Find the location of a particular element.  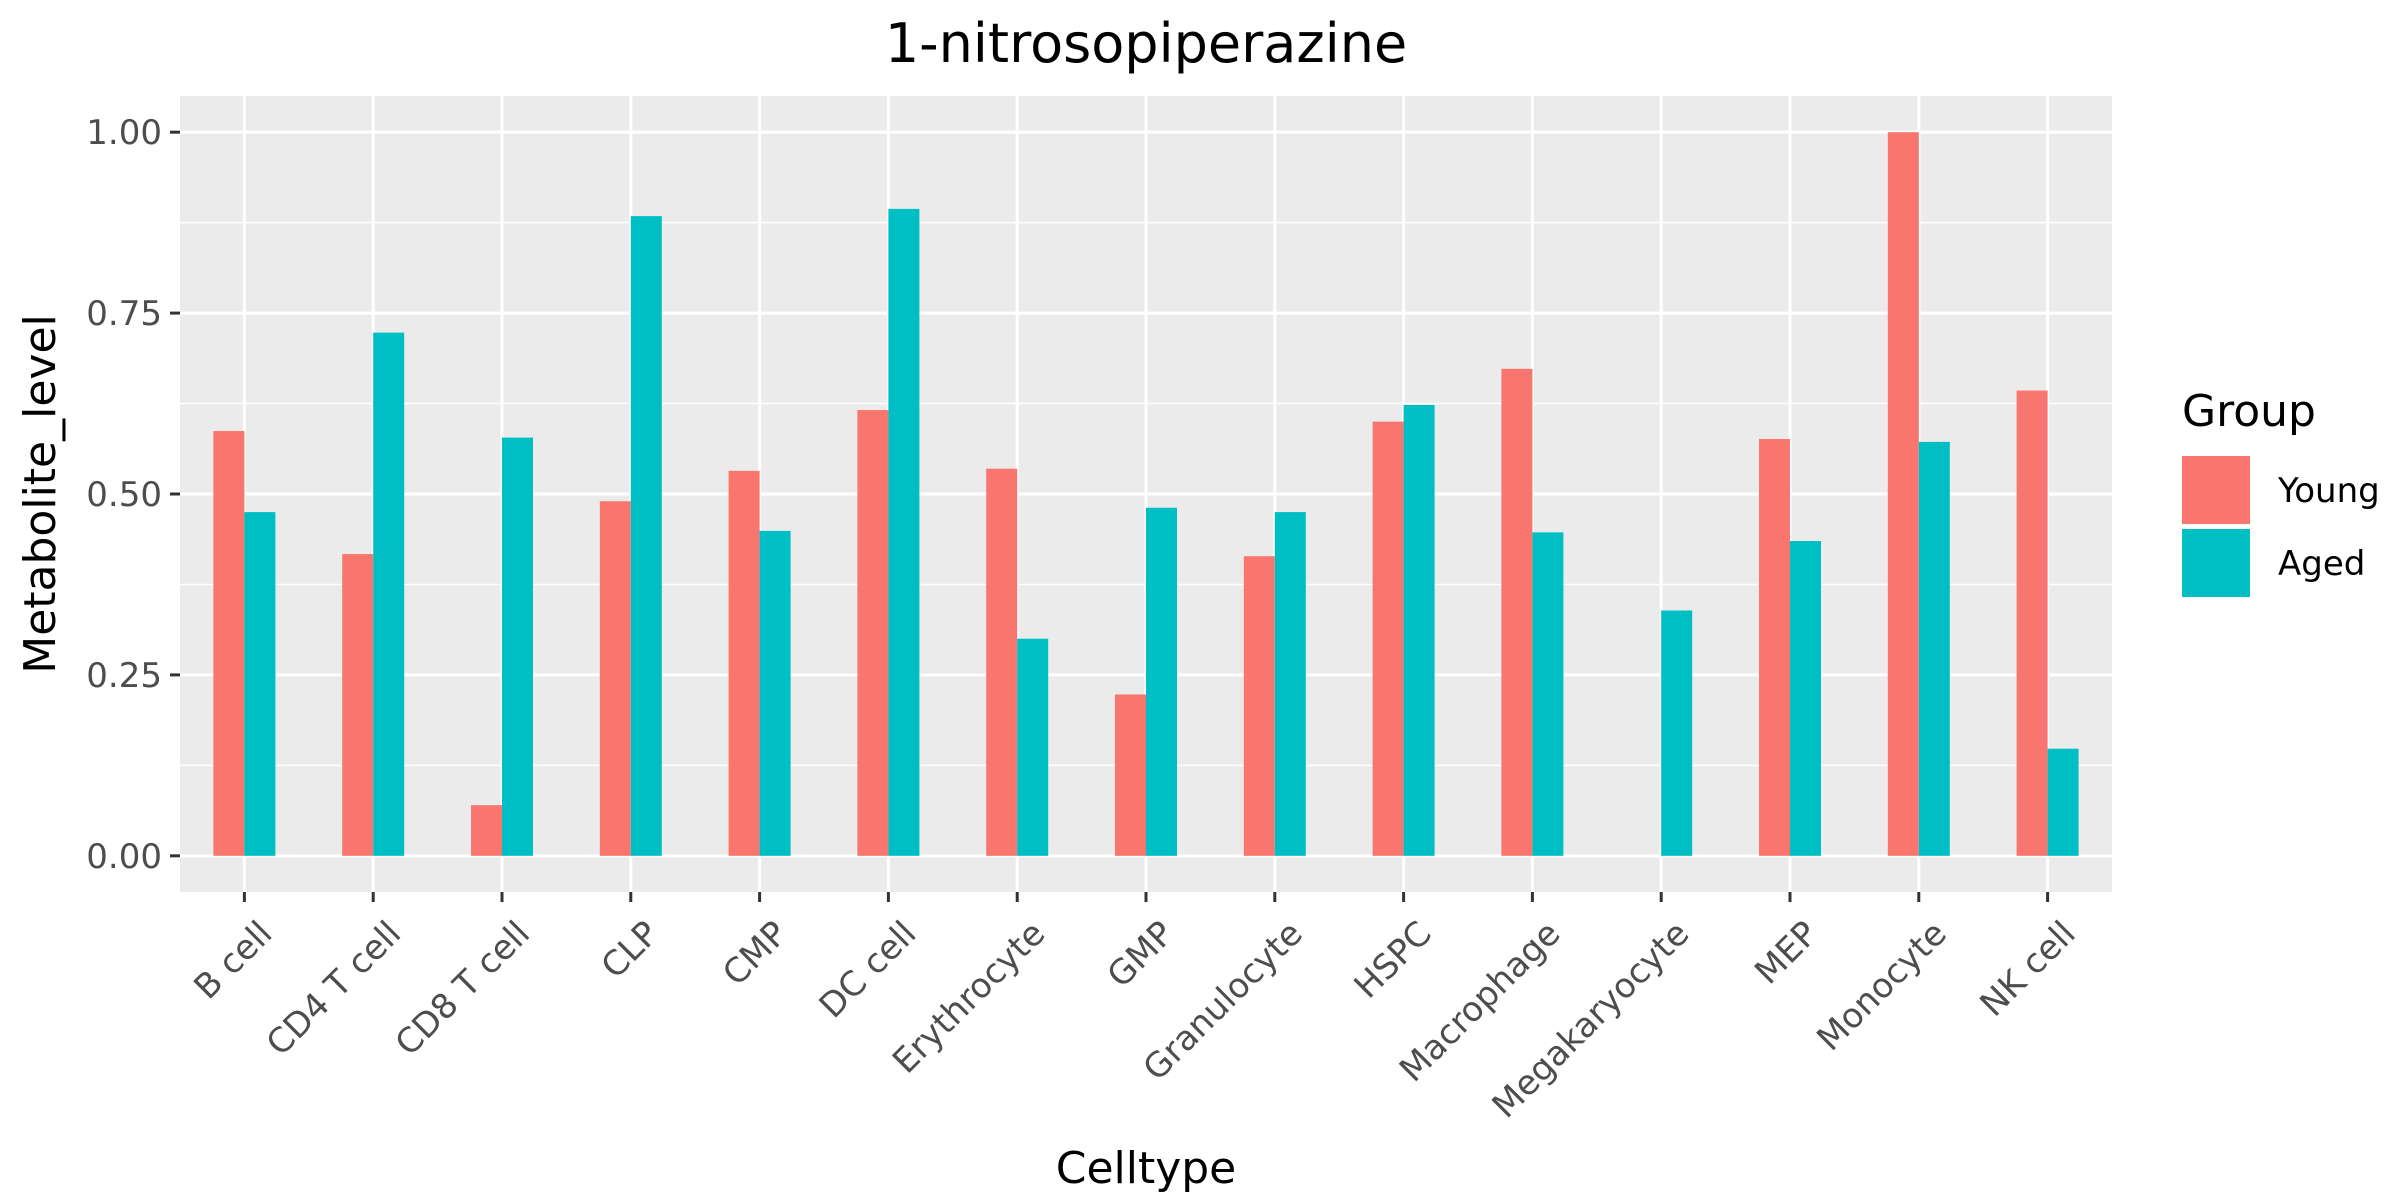

bar-aged-macrophage is located at coordinates (1548, 694).